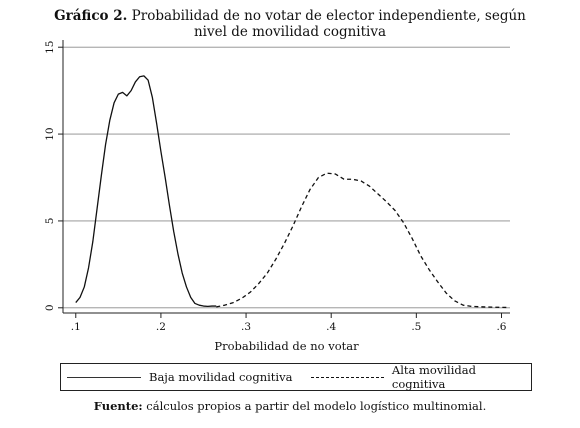  Describe the element at coordinates (286, 346) in the screenshot. I see `x-axis-title: Probabilidad de no votar` at that location.